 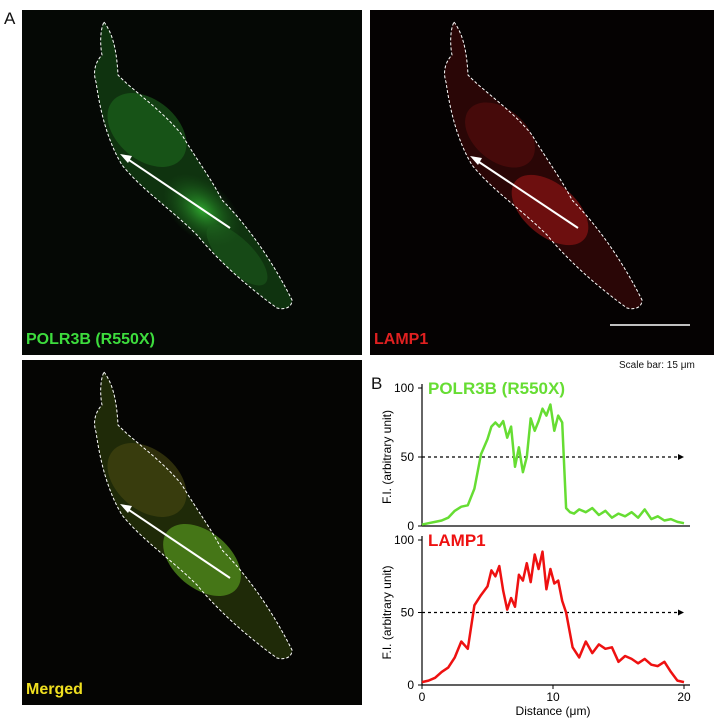 What do you see at coordinates (457, 540) in the screenshot?
I see `plot-title-1: LAMP1` at bounding box center [457, 540].